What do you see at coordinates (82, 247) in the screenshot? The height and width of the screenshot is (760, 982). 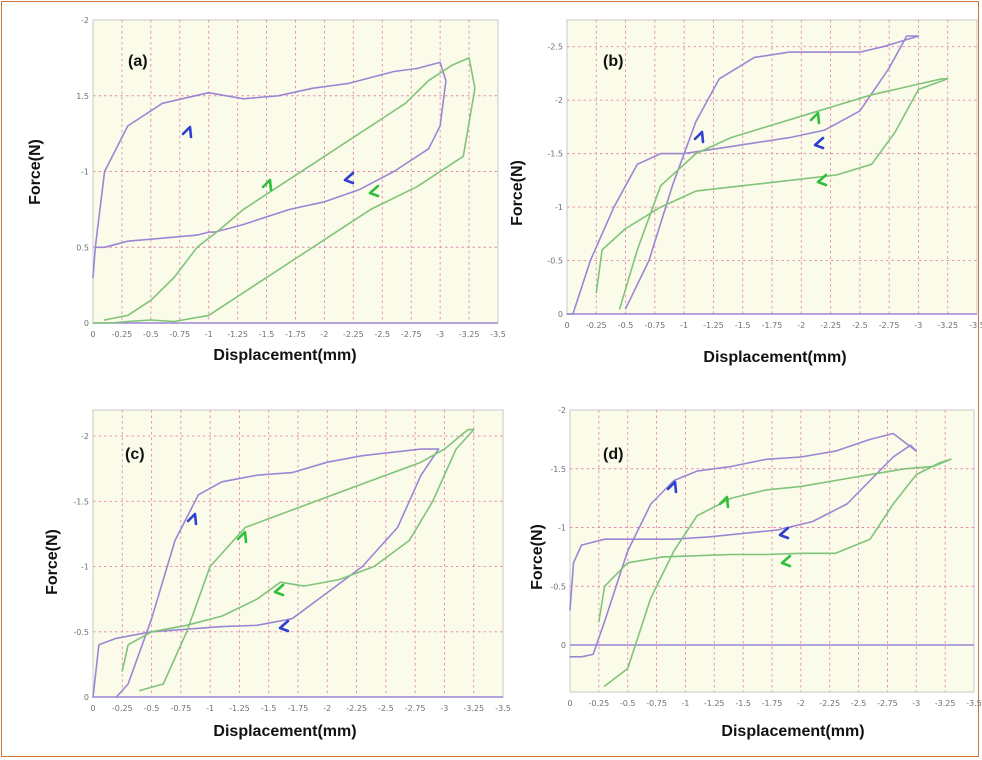 I see `y-tick-label: 0.5` at bounding box center [82, 247].